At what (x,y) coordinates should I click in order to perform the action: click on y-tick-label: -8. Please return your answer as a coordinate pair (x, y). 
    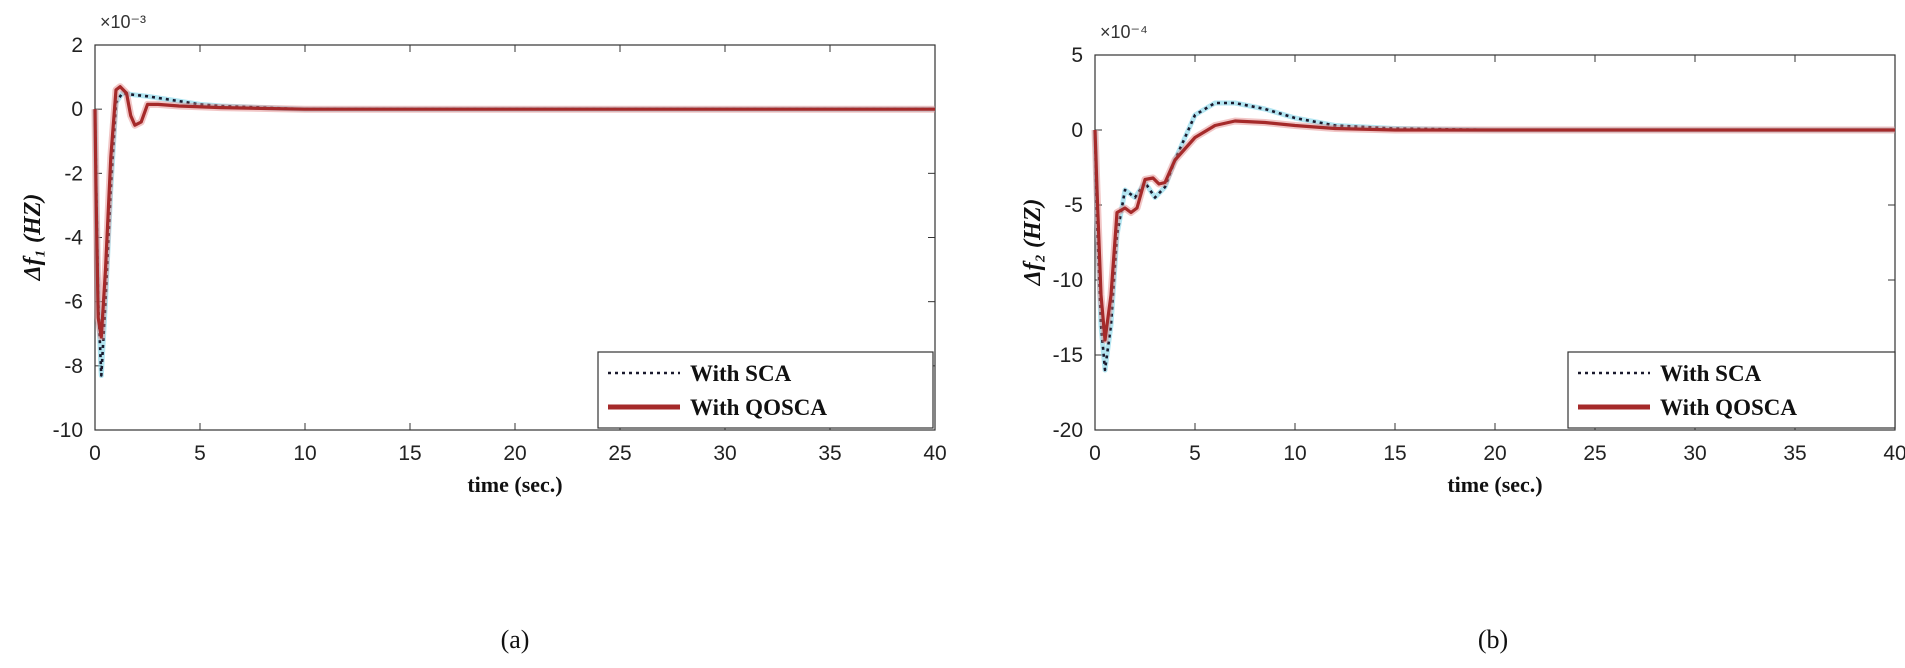
    Looking at the image, I should click on (73, 366).